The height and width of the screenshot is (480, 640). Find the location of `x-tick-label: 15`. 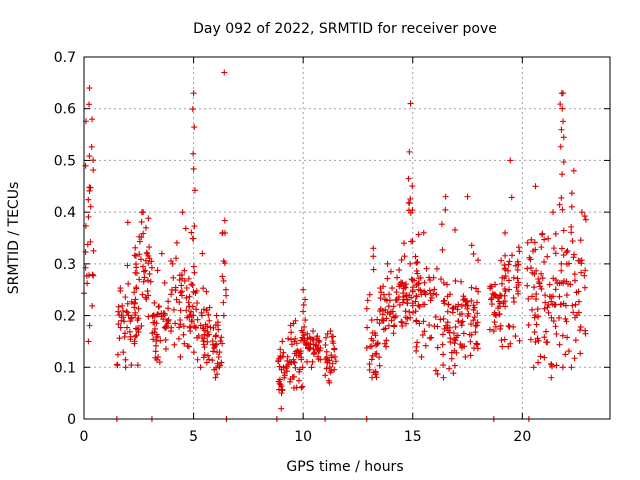

x-tick-label: 15 is located at coordinates (413, 437).